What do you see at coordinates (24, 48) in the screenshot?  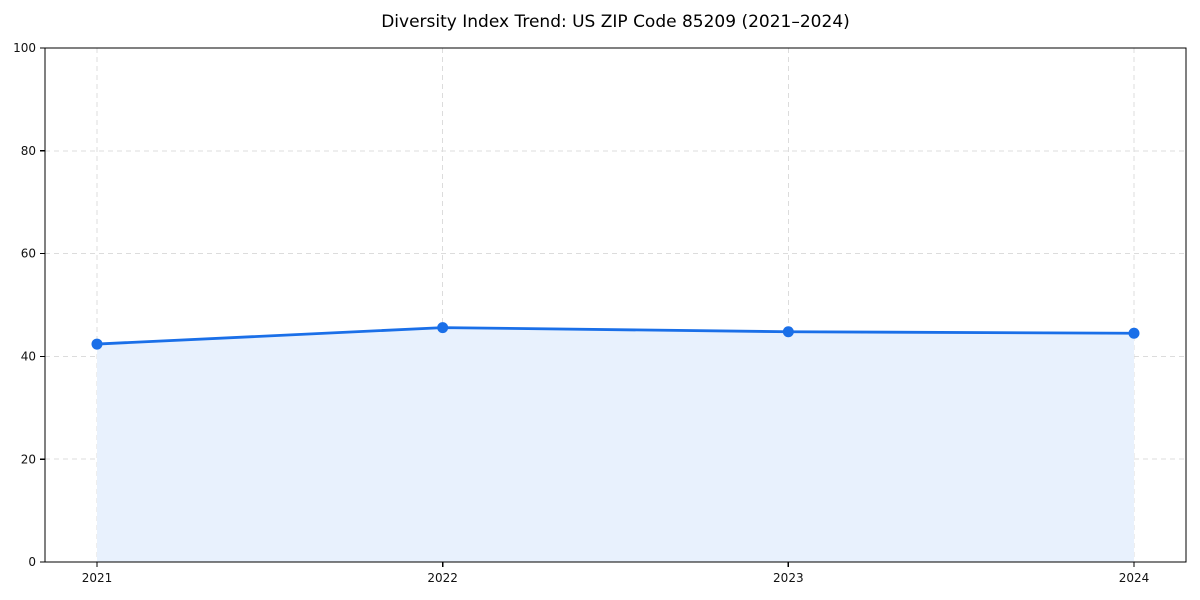 I see `y-tick-label: 100` at bounding box center [24, 48].